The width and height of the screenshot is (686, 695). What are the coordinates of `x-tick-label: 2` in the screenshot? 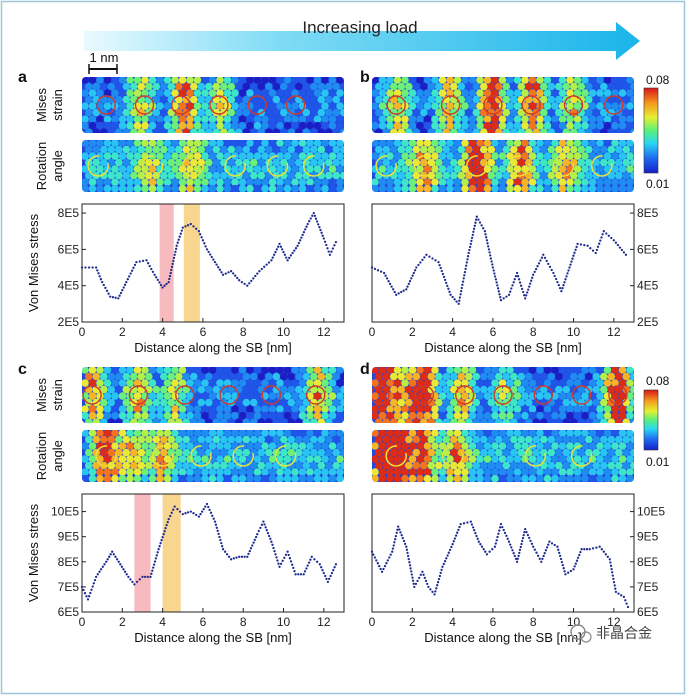 It's located at (122, 332).